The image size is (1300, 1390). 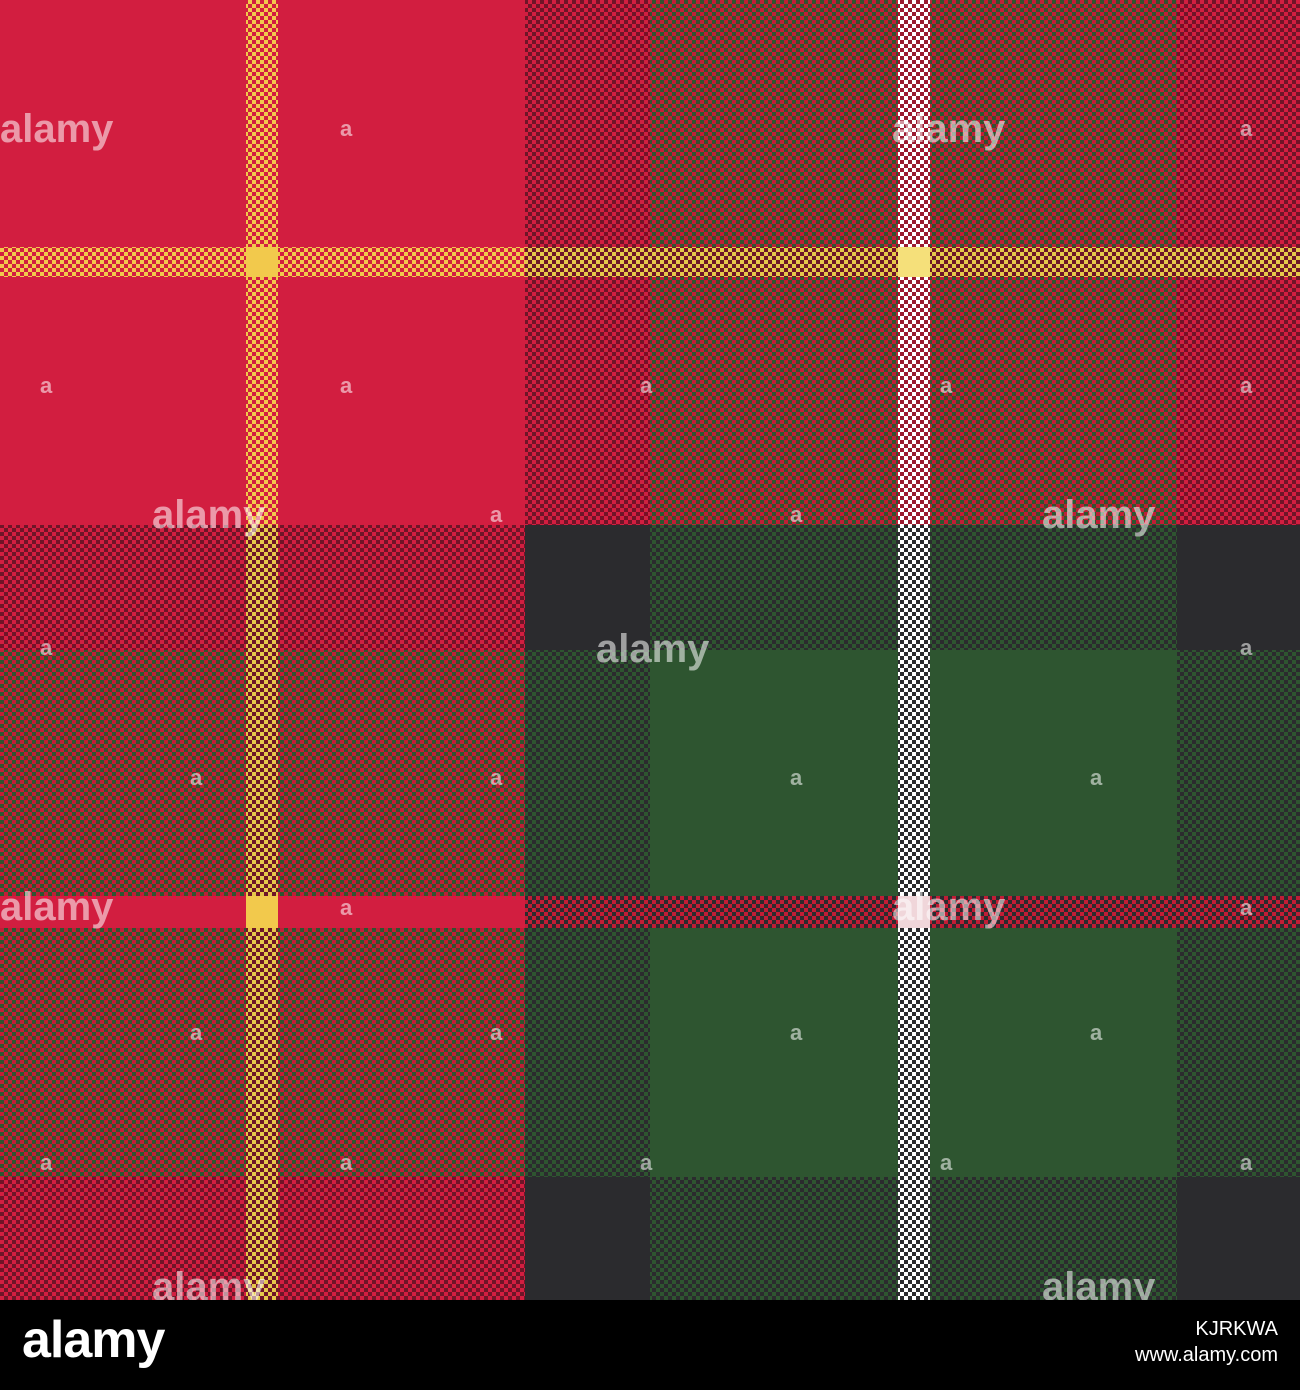 I want to click on site-url: www.alamy.com, so click(x=1206, y=1355).